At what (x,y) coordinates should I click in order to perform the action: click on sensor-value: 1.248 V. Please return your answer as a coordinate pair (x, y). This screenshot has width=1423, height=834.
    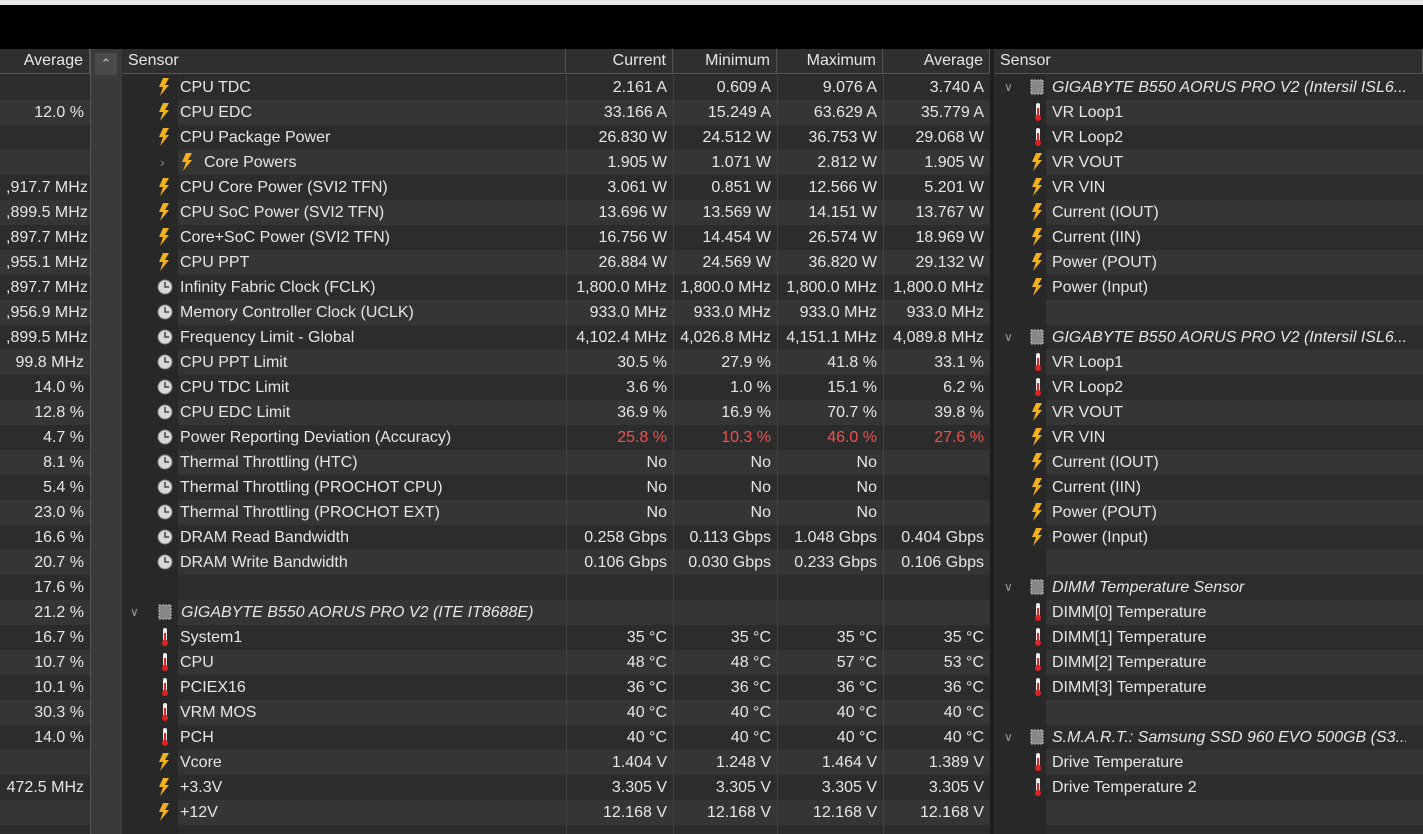
    Looking at the image, I should click on (743, 762).